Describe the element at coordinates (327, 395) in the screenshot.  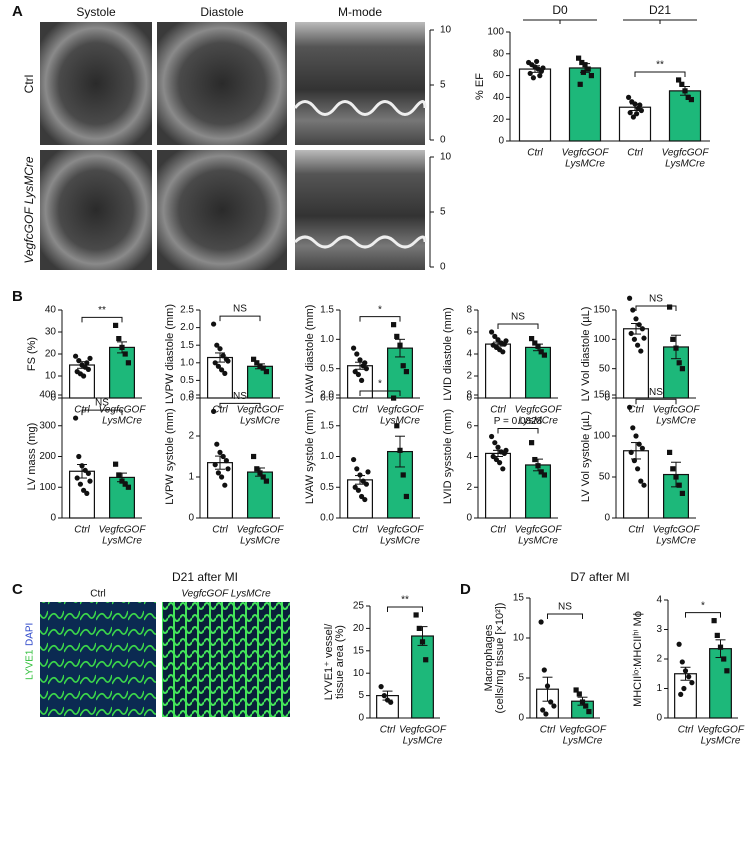
I see `y-tick-label: 2.0` at that location.